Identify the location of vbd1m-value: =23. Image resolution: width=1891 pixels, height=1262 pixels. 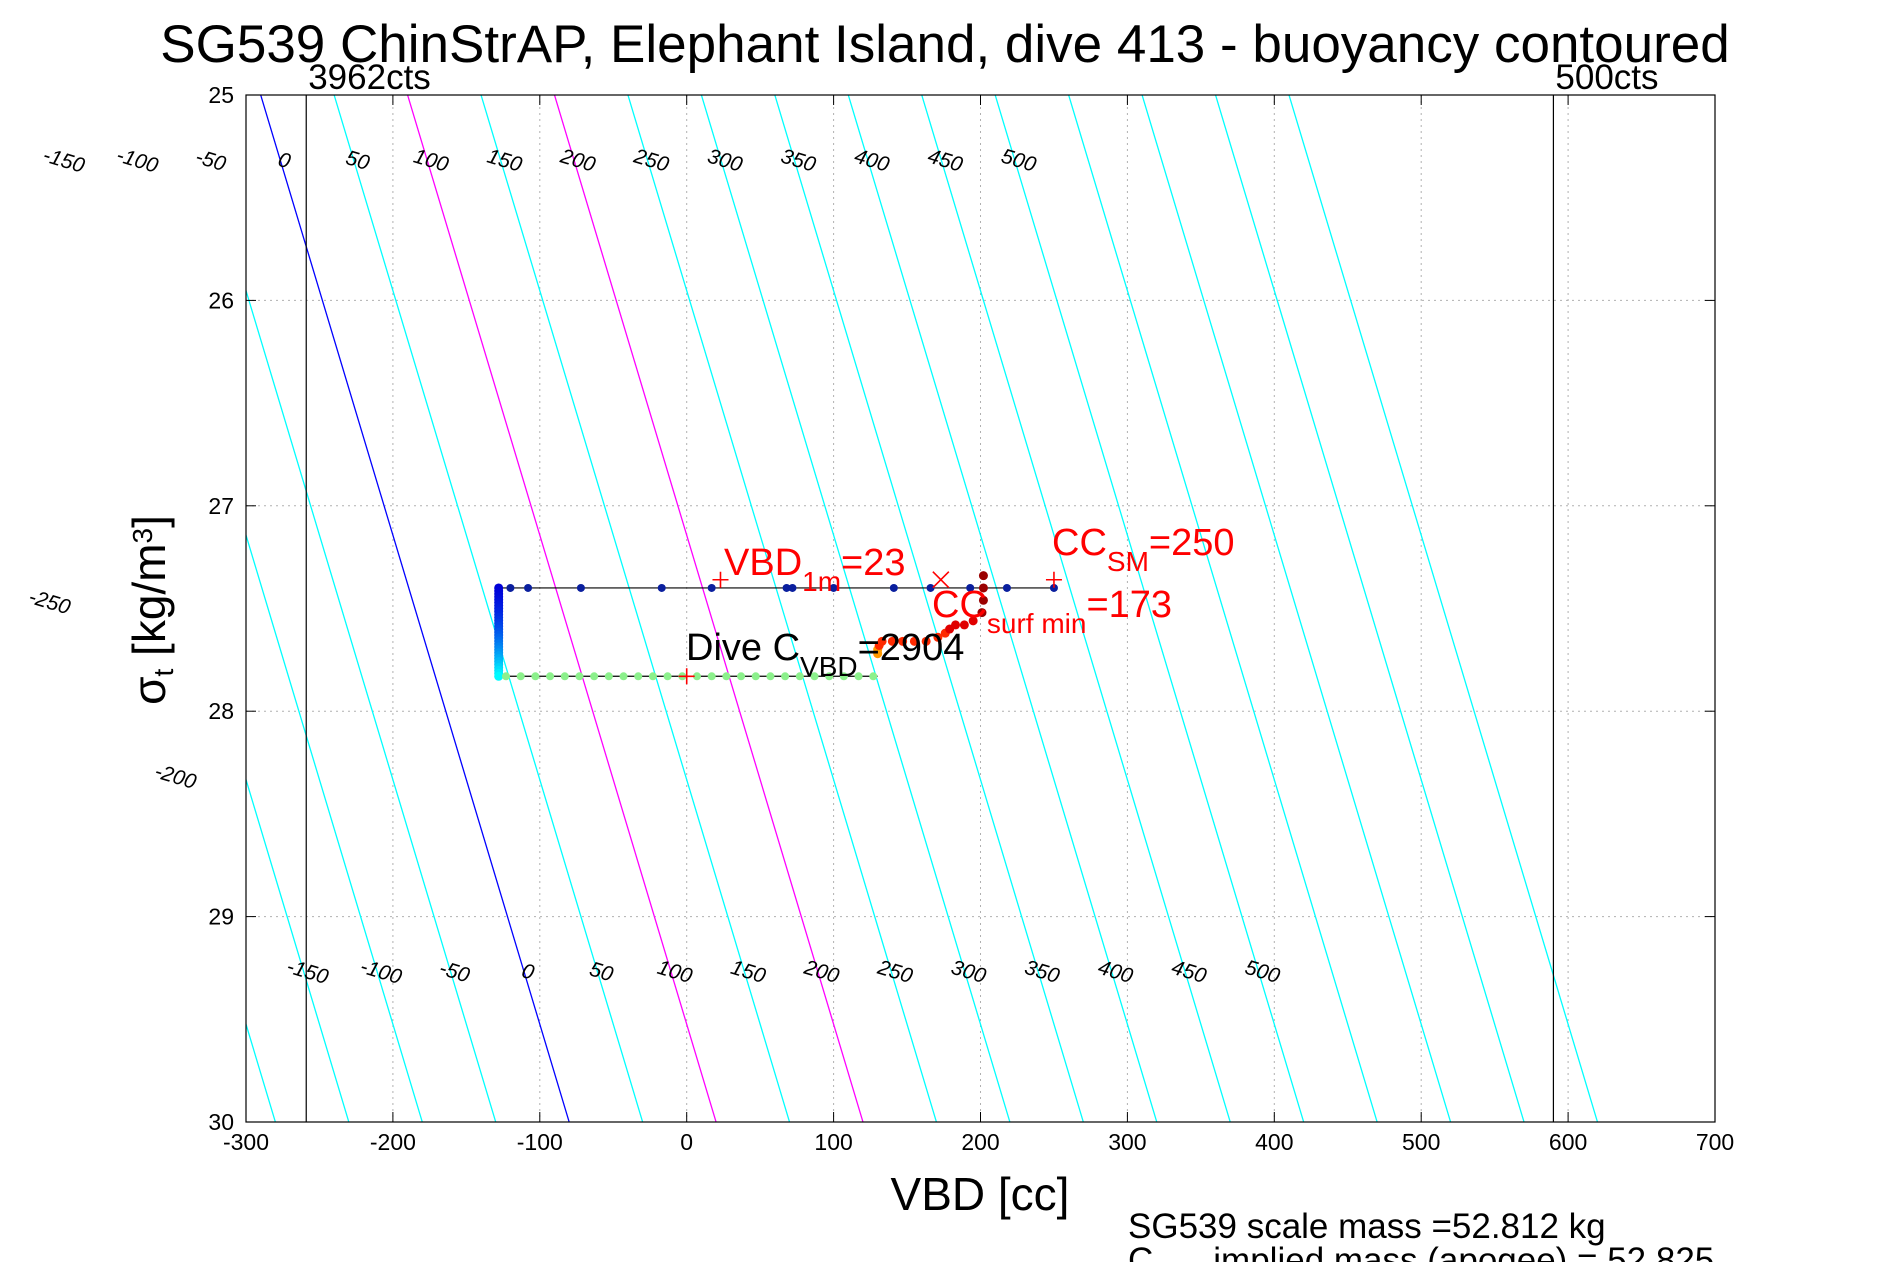
(873, 563).